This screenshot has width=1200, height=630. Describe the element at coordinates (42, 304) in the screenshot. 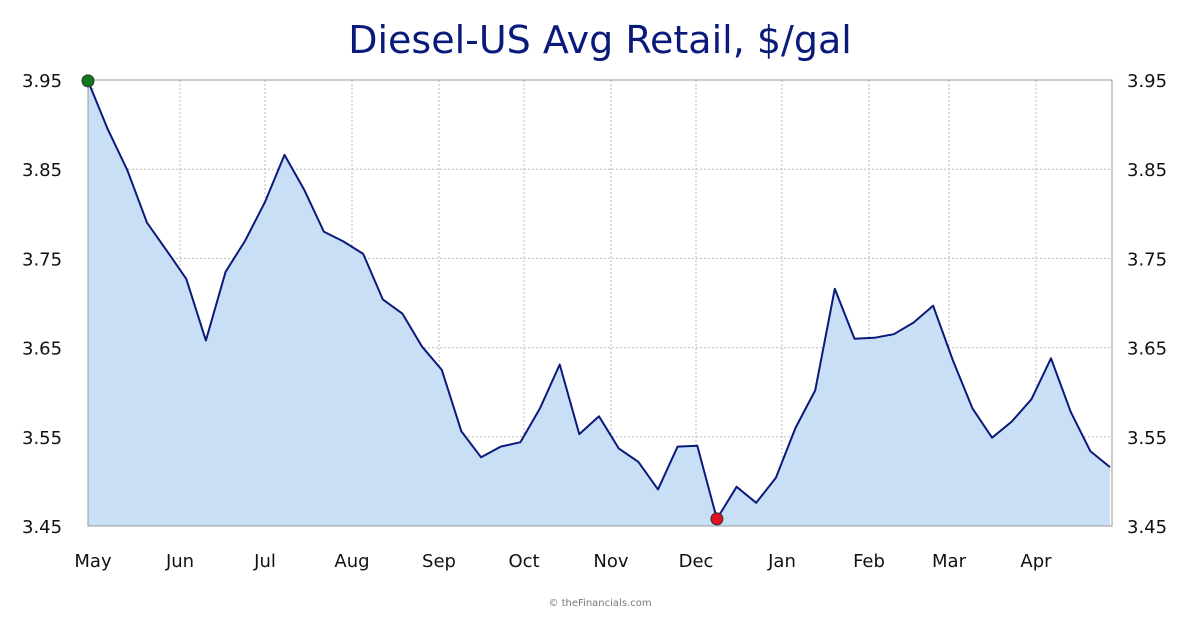

I see `y-axis-left: 3.45 3.55 3.65 3.75 3.85 3.95` at that location.